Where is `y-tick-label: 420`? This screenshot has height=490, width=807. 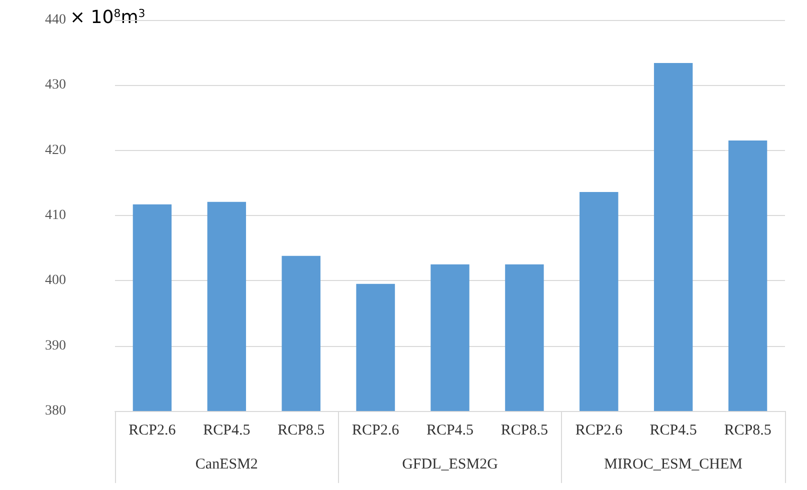
y-tick-label: 420 is located at coordinates (55, 150).